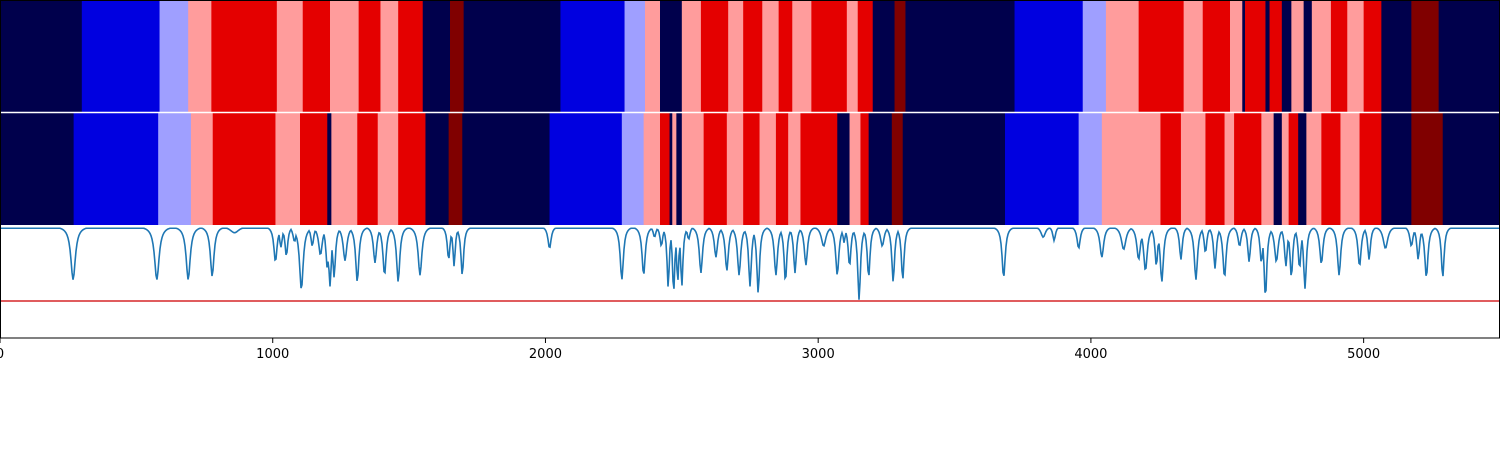 Image resolution: width=1500 pixels, height=450 pixels. Describe the element at coordinates (818, 354) in the screenshot. I see `x-tick-label-3000: 3000` at that location.